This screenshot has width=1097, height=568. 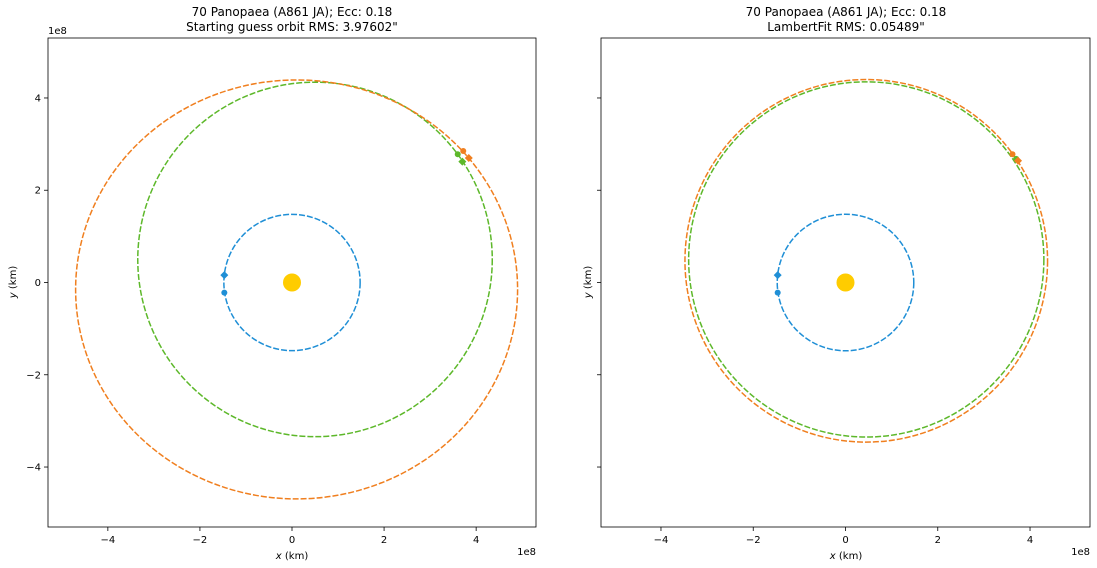 What do you see at coordinates (38, 191) in the screenshot?
I see `y-tick-label: 2` at bounding box center [38, 191].